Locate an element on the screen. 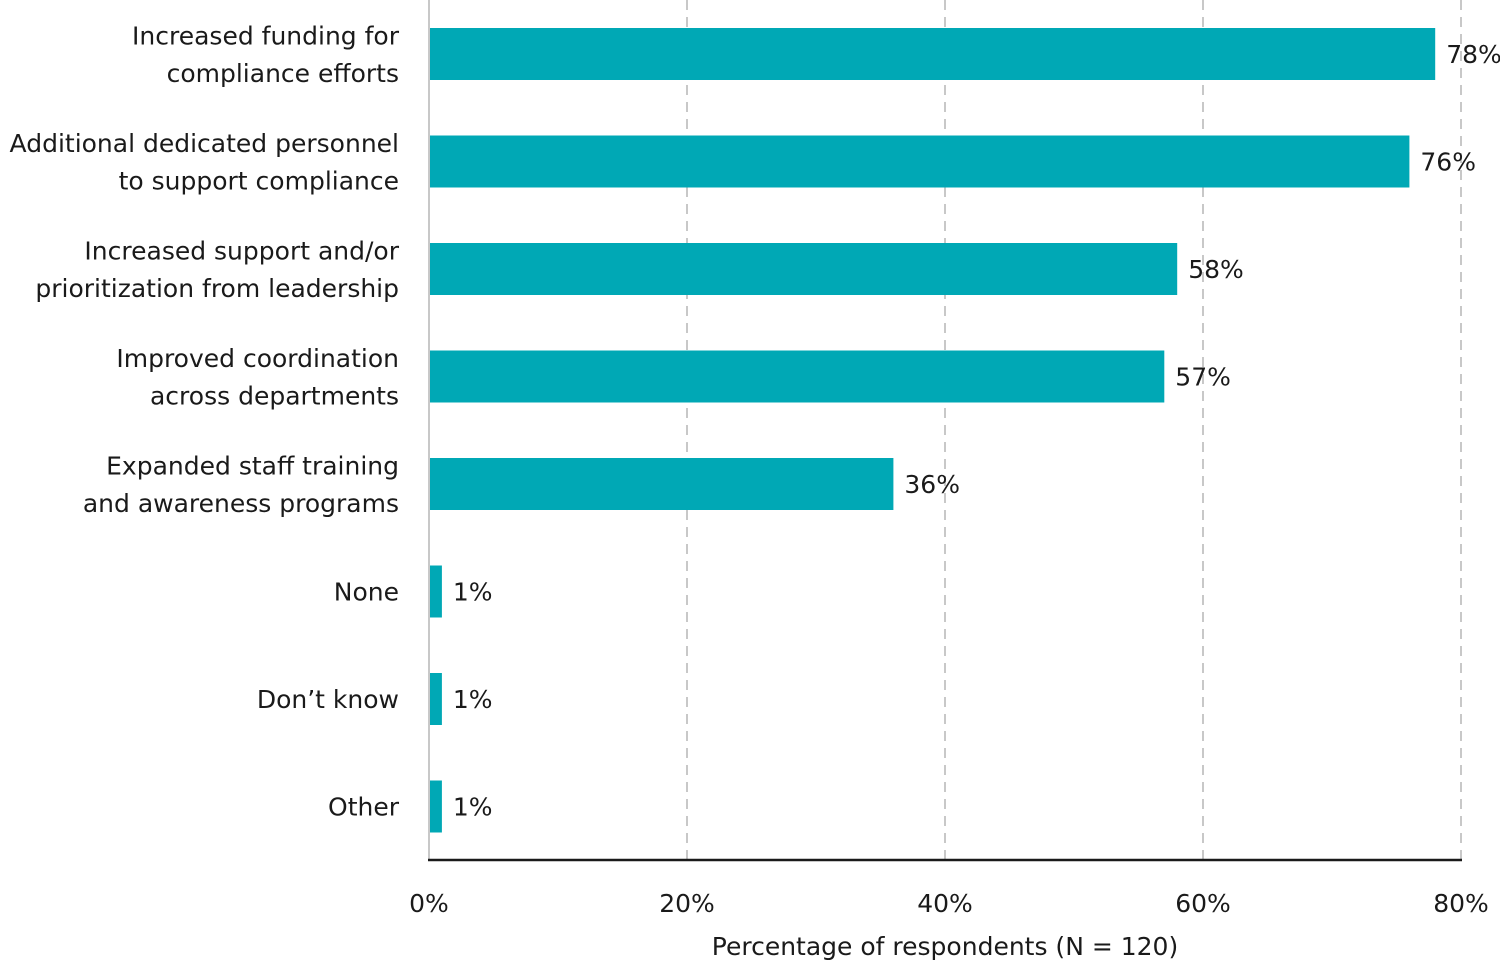  category-label-1-1: to support compliance is located at coordinates (259, 180).